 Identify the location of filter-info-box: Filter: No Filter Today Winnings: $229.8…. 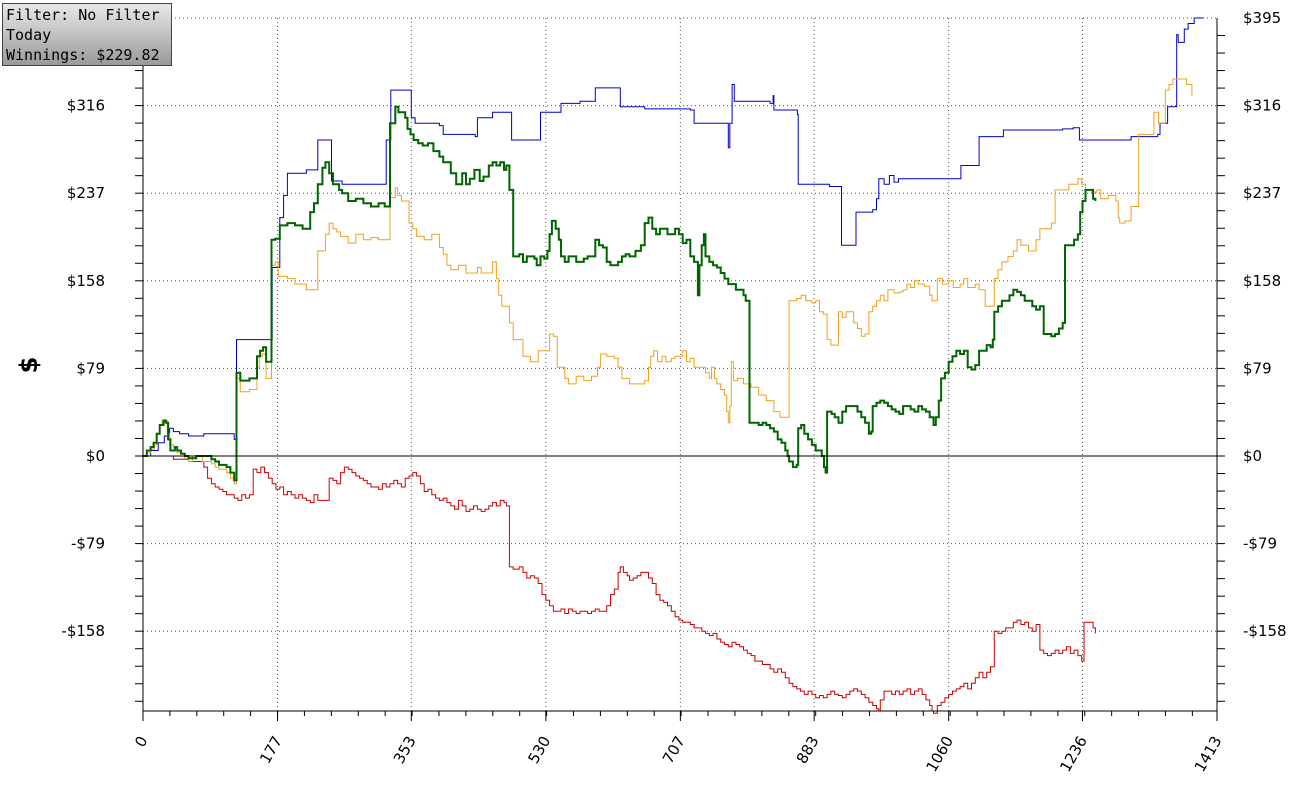
(87, 34).